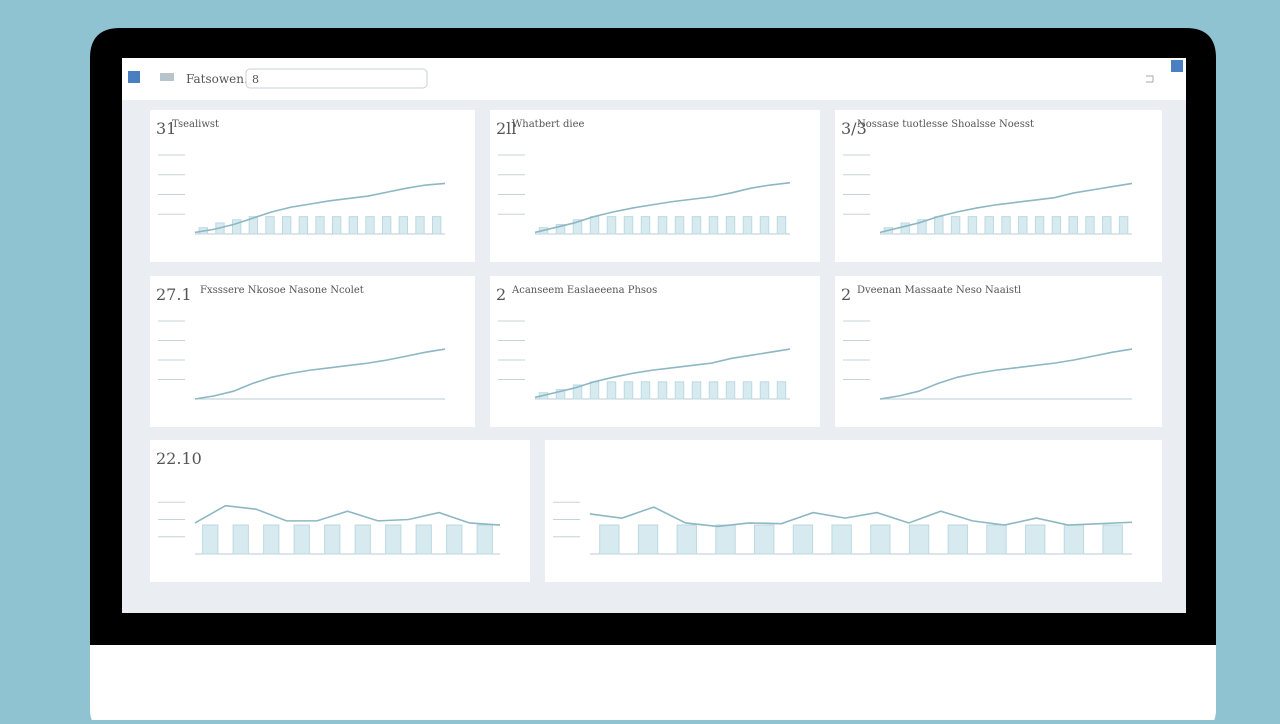 The image size is (1280, 724). I want to click on panel-number: 22.10, so click(179, 458).